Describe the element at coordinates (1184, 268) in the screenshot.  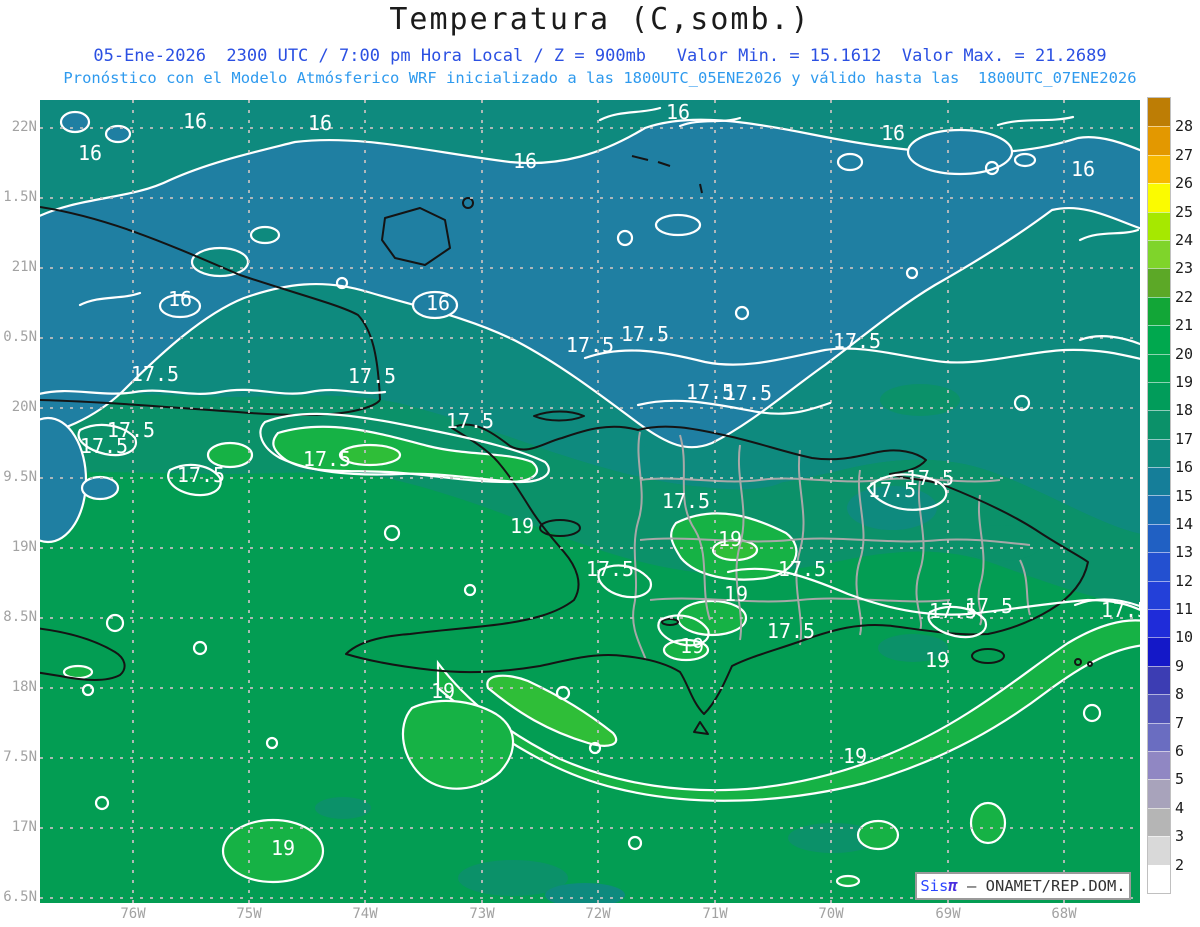
I see `colorbar-tick-label: 23` at that location.